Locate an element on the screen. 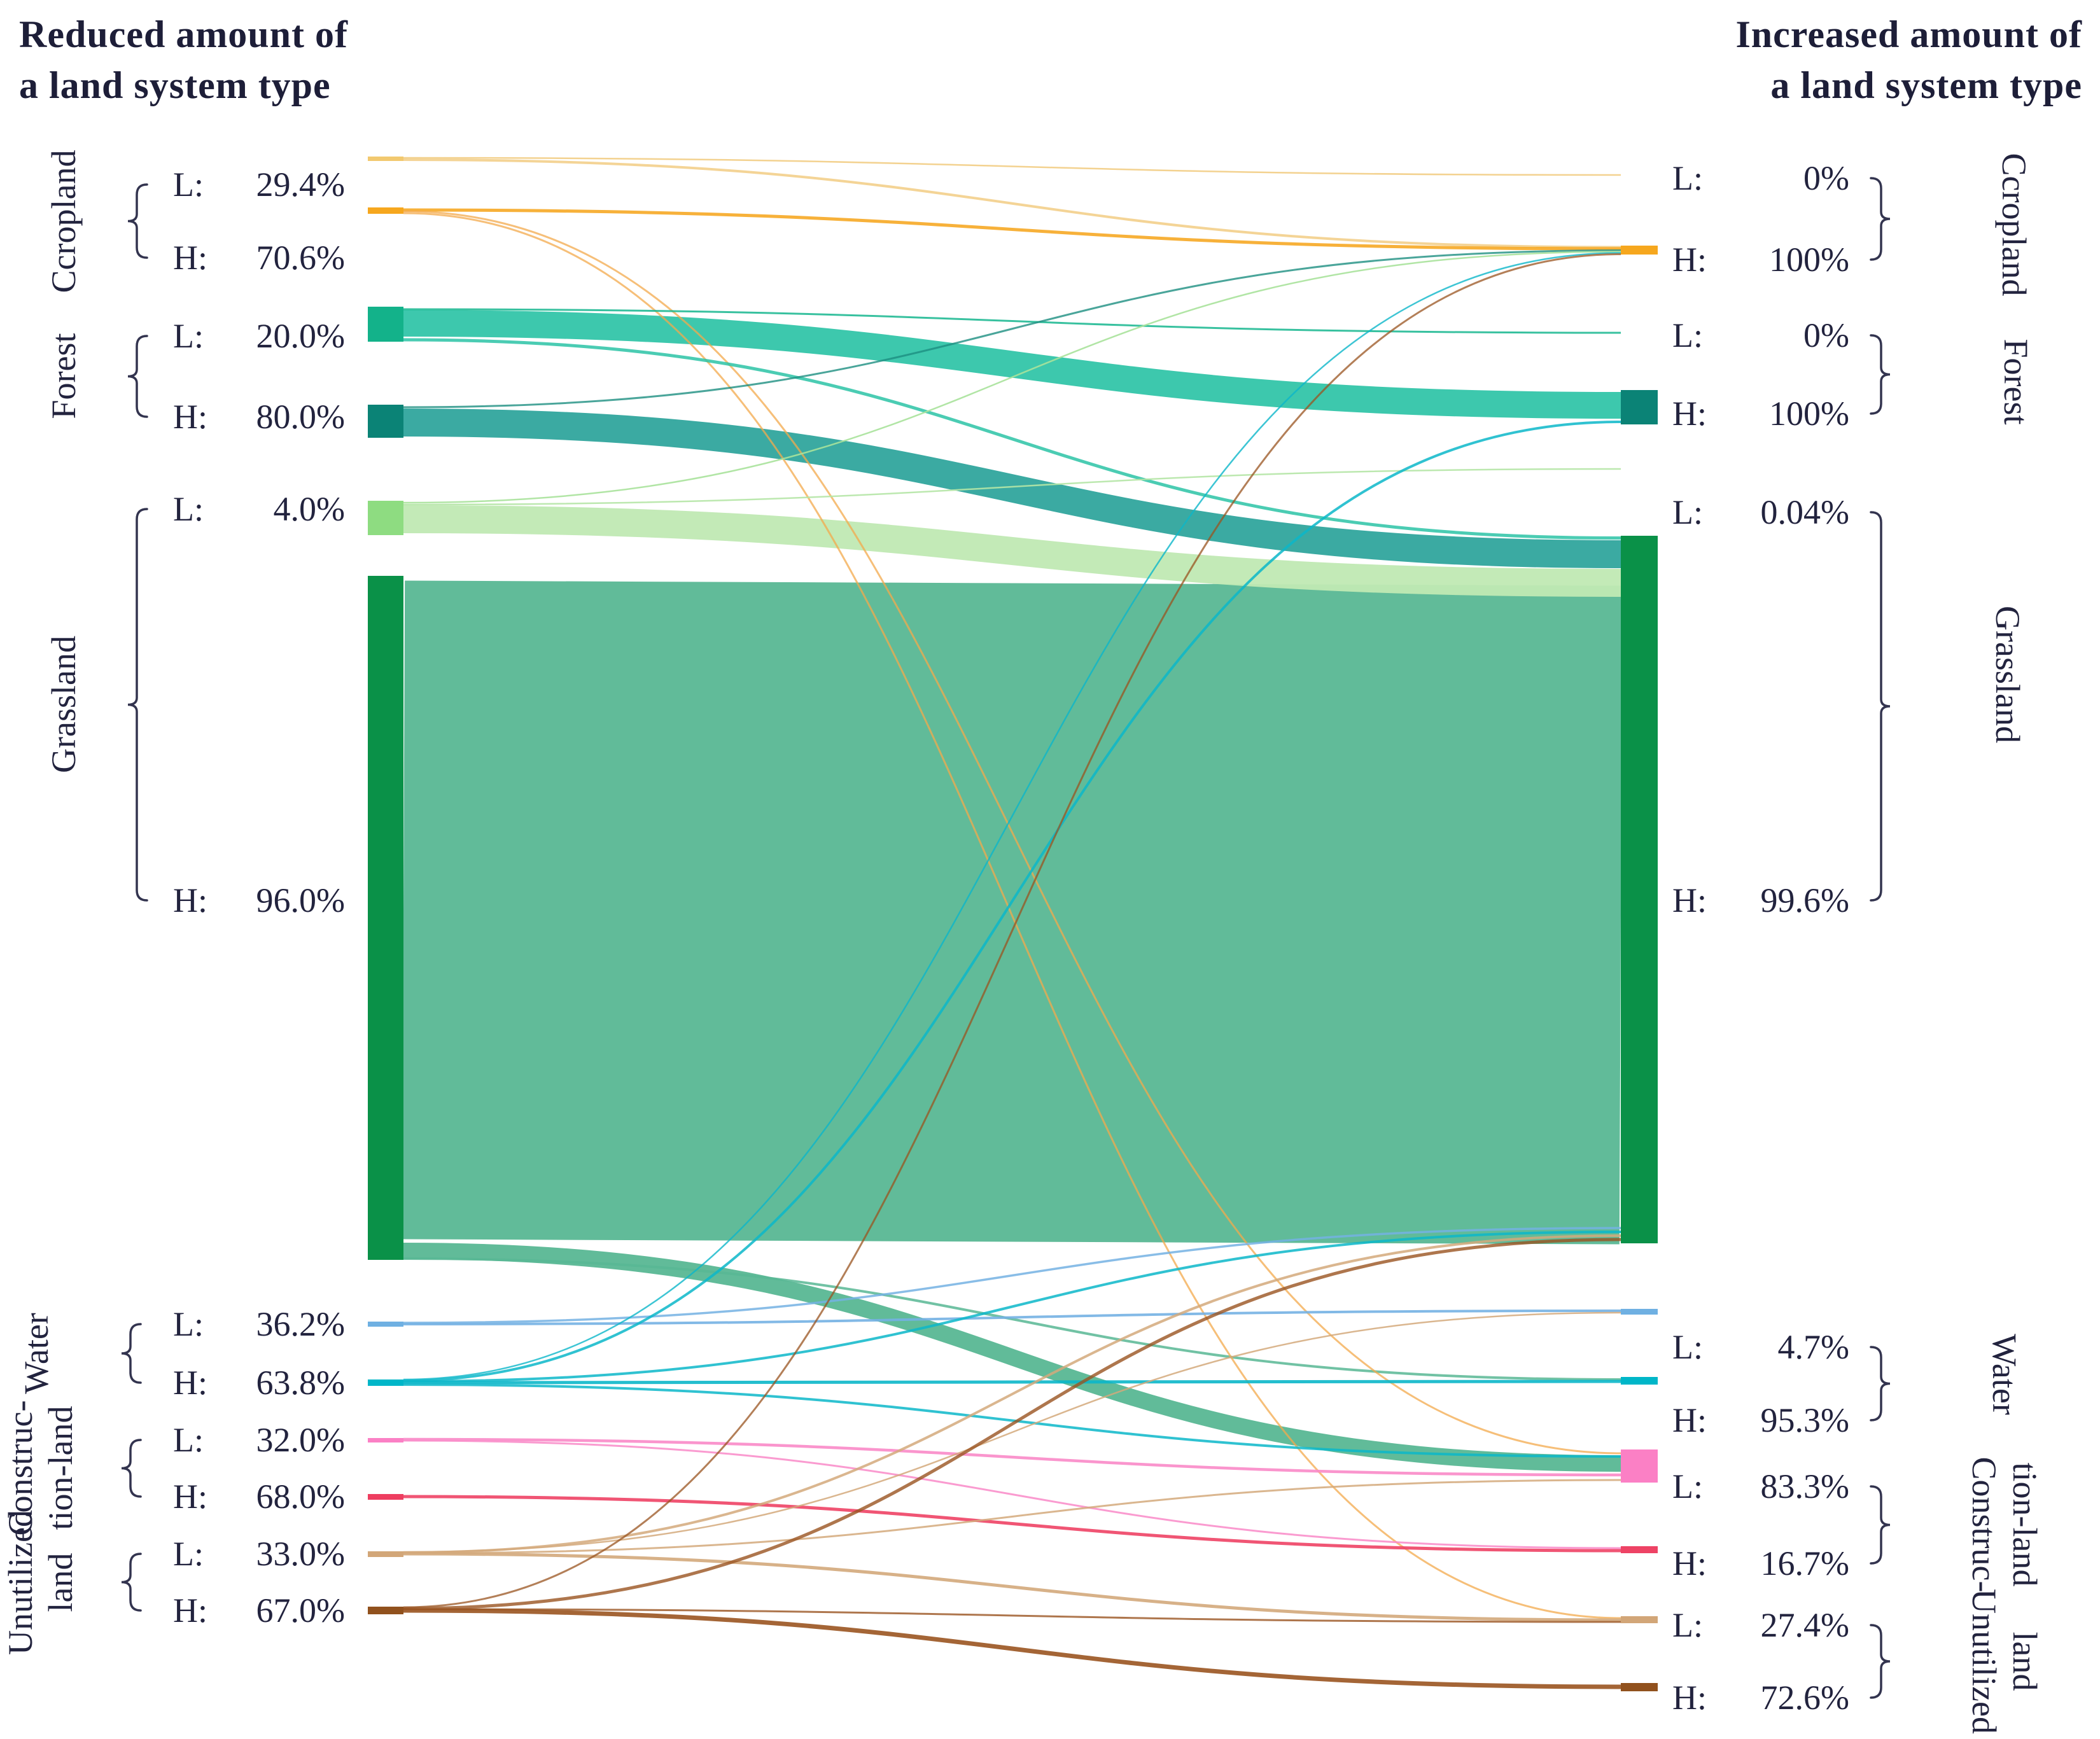  node-unuL_r is located at coordinates (1639, 1619).